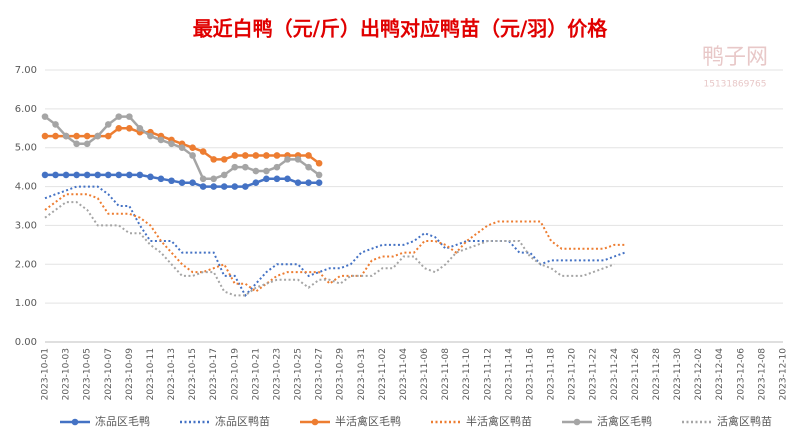 The height and width of the screenshot is (440, 800). Describe the element at coordinates (735, 57) in the screenshot. I see `watermark: 鸭子网` at that location.